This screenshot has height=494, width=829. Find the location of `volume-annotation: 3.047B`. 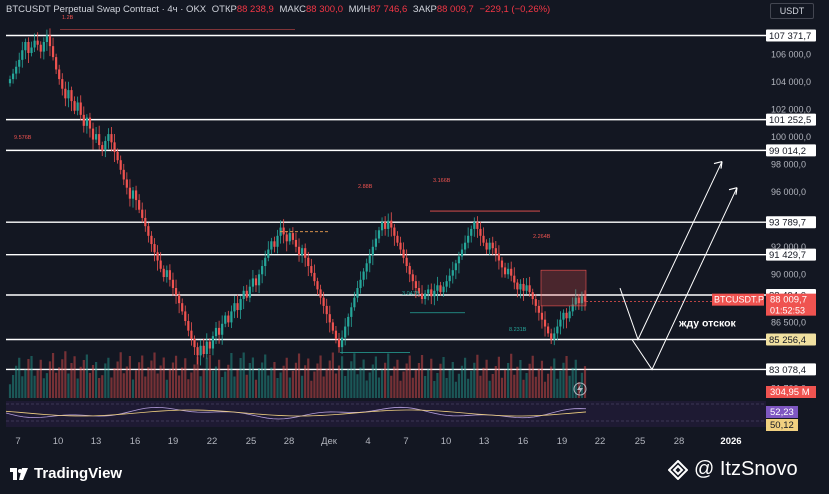

volume-annotation: 3.047B is located at coordinates (411, 294).